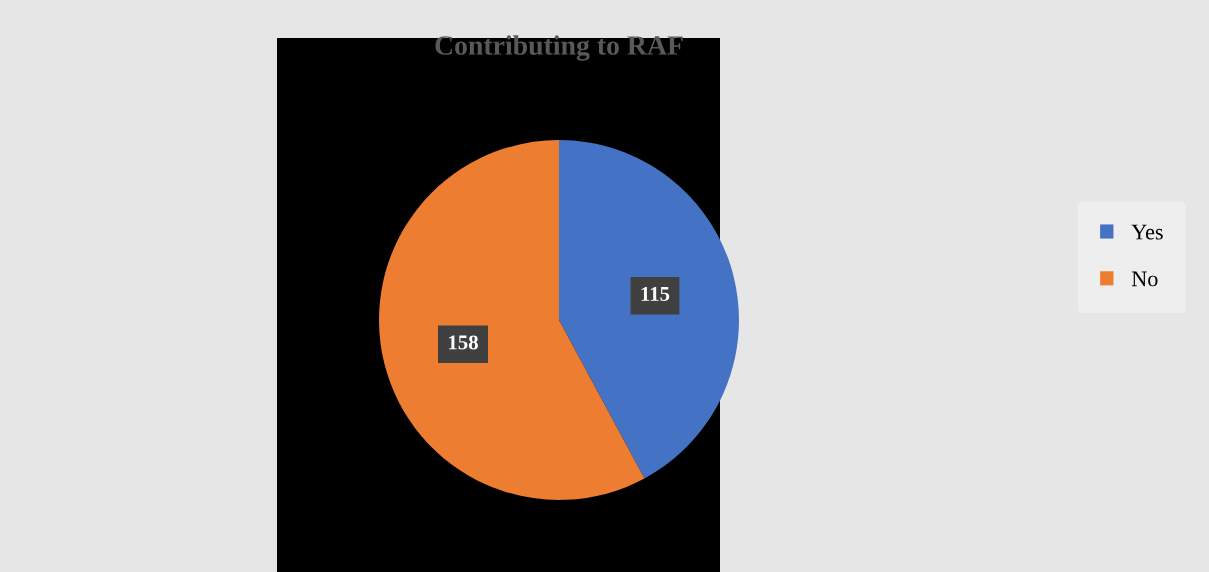 Image resolution: width=1209 pixels, height=572 pixels. What do you see at coordinates (649, 309) in the screenshot?
I see `pie-slice` at bounding box center [649, 309].